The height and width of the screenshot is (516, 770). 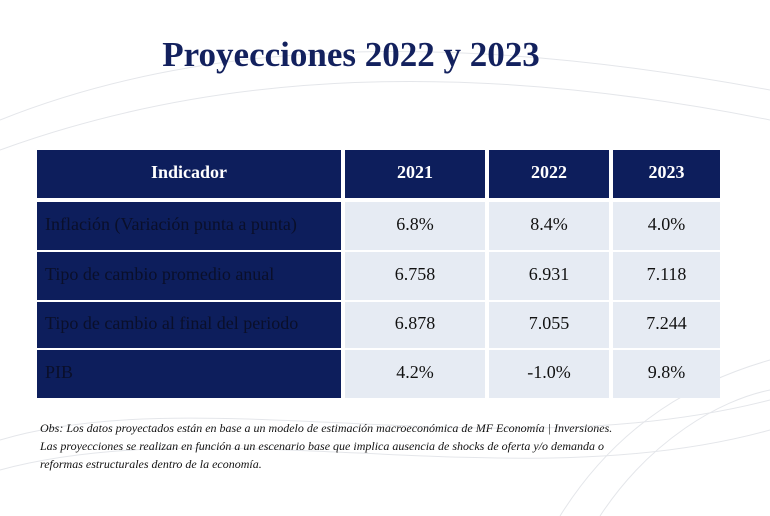 I want to click on row-label: Tipo de cambio al final del periodo, so click(x=171, y=323).